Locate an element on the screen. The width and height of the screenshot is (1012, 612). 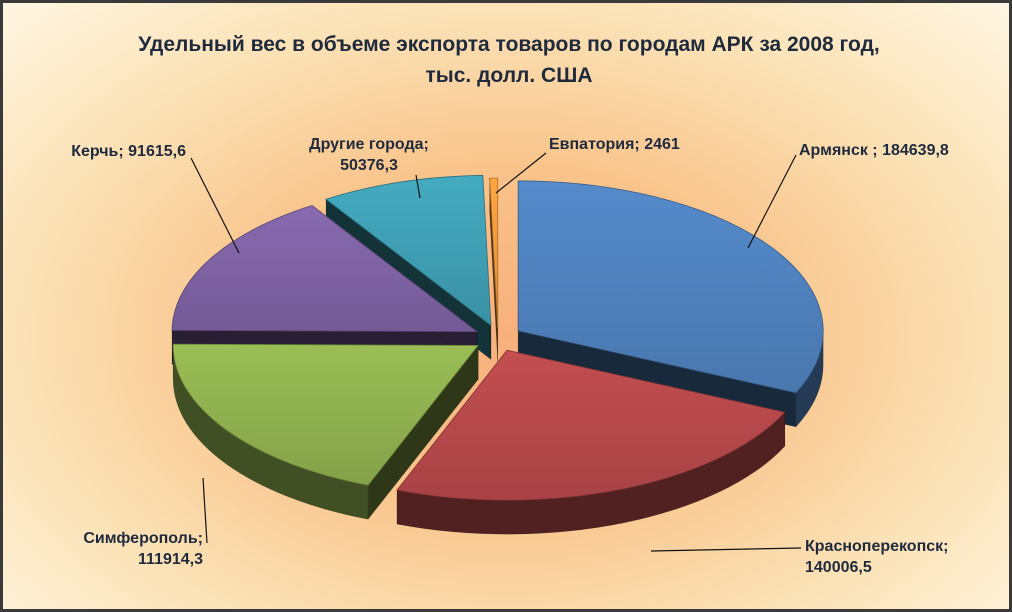
data-label-line: Красноперекопск; is located at coordinates (876, 546).